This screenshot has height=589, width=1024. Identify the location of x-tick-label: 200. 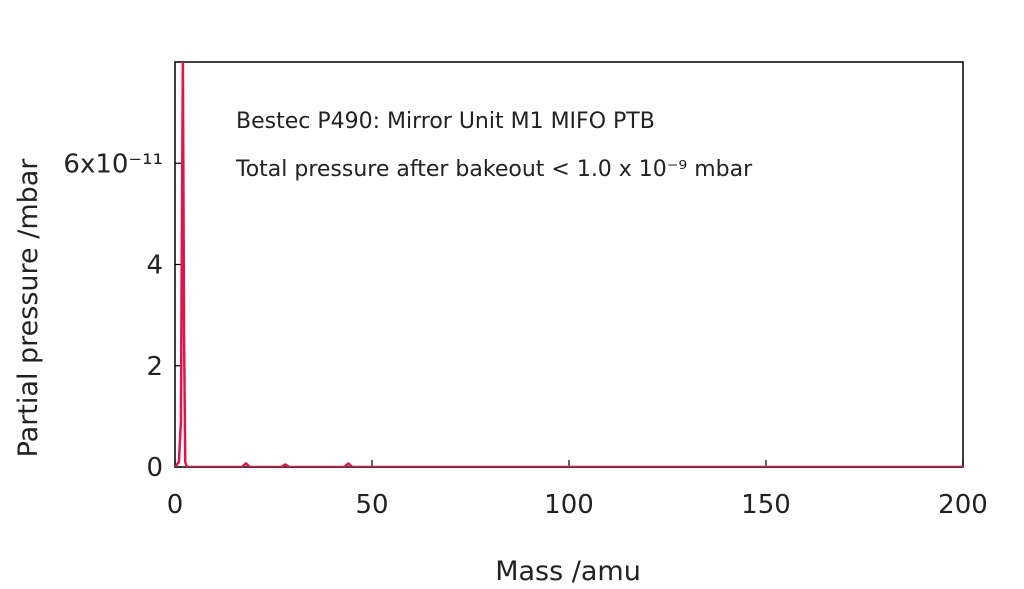
(963, 505).